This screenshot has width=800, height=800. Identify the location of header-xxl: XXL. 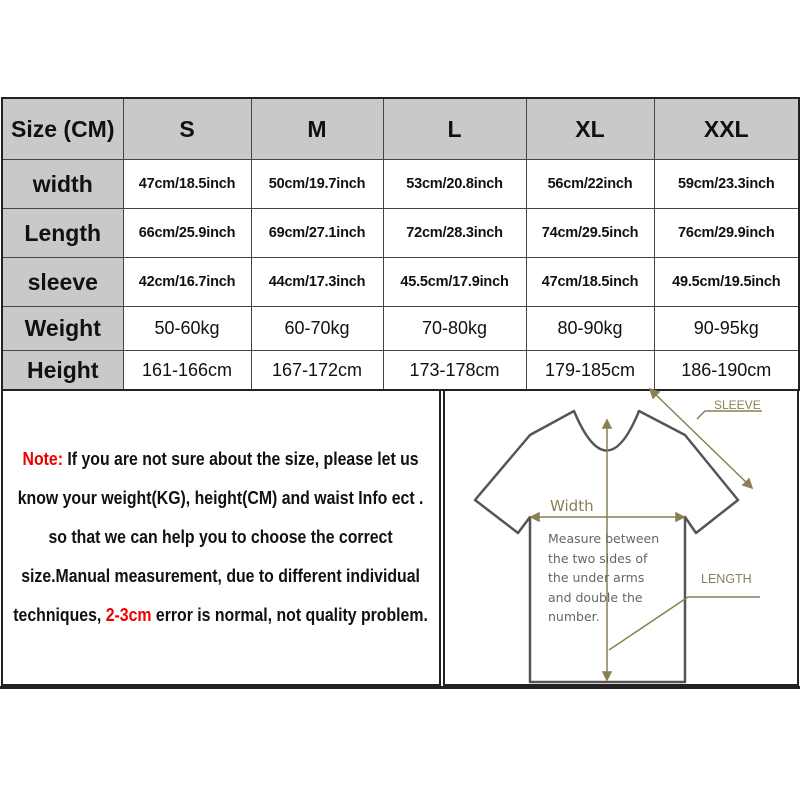
(726, 128).